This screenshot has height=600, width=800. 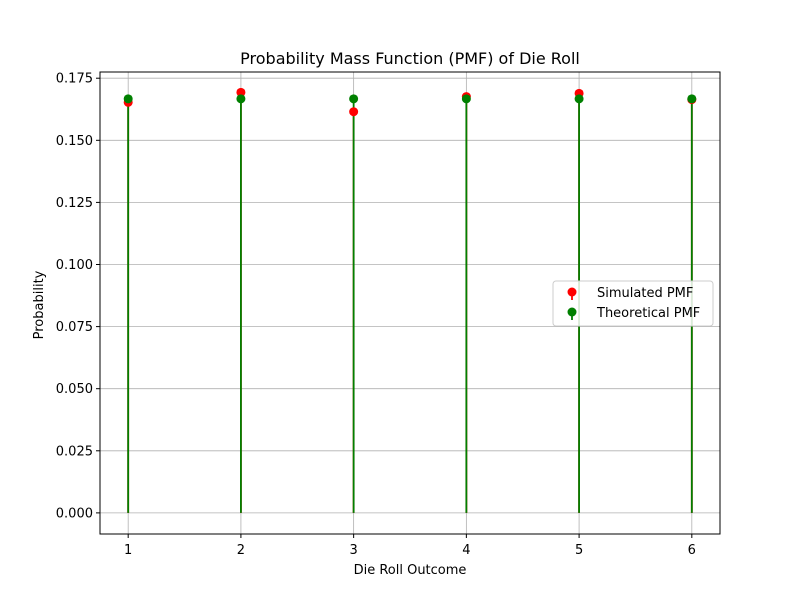 What do you see at coordinates (78, 296) in the screenshot?
I see `y-axis-ticks: 0.000 0.025 0.050 0.075 0.100 0.125 0.150 0.175` at bounding box center [78, 296].